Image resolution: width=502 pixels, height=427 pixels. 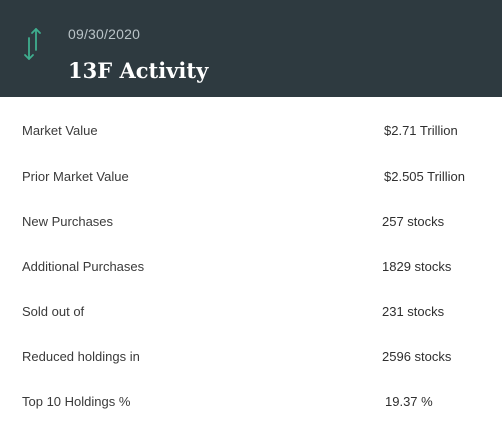 What do you see at coordinates (251, 132) in the screenshot?
I see `row-market-value: Market Value $2.71 Trillion` at bounding box center [251, 132].